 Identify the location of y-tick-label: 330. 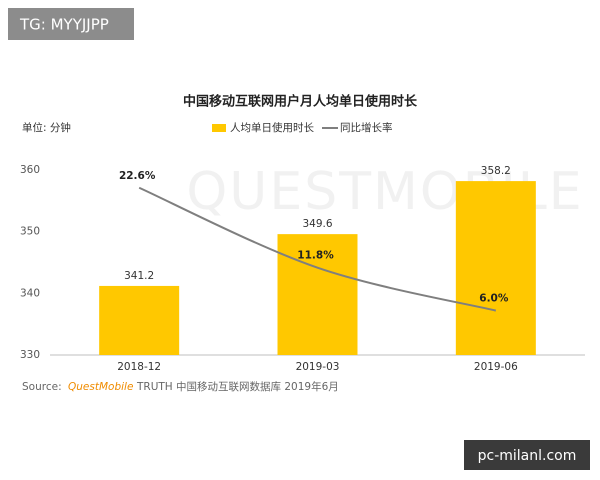
(30, 355).